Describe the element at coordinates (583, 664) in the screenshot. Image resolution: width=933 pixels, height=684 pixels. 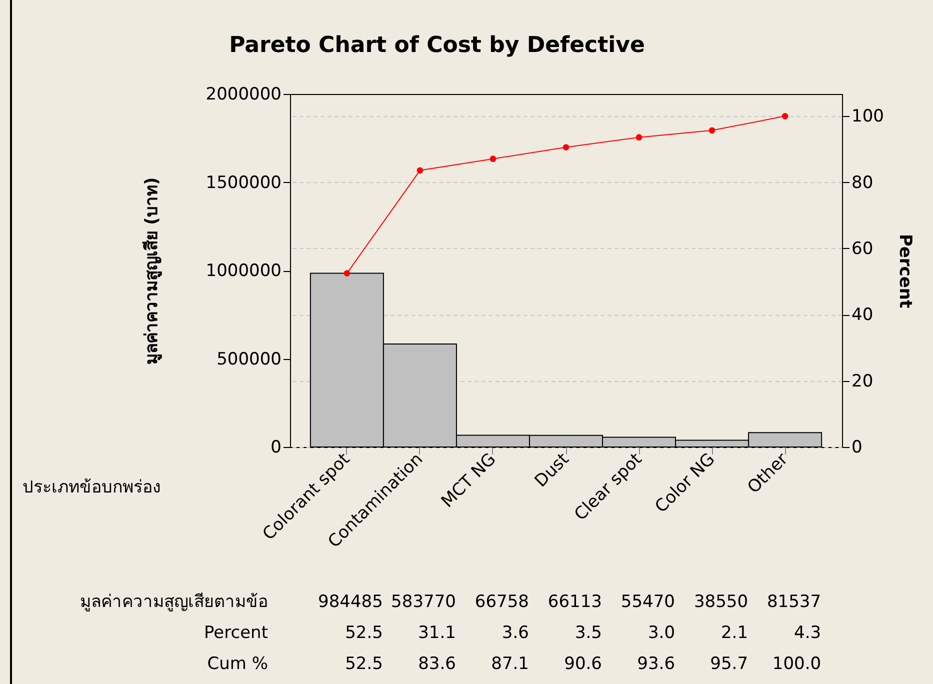
I see `data-label: 90.6` at that location.